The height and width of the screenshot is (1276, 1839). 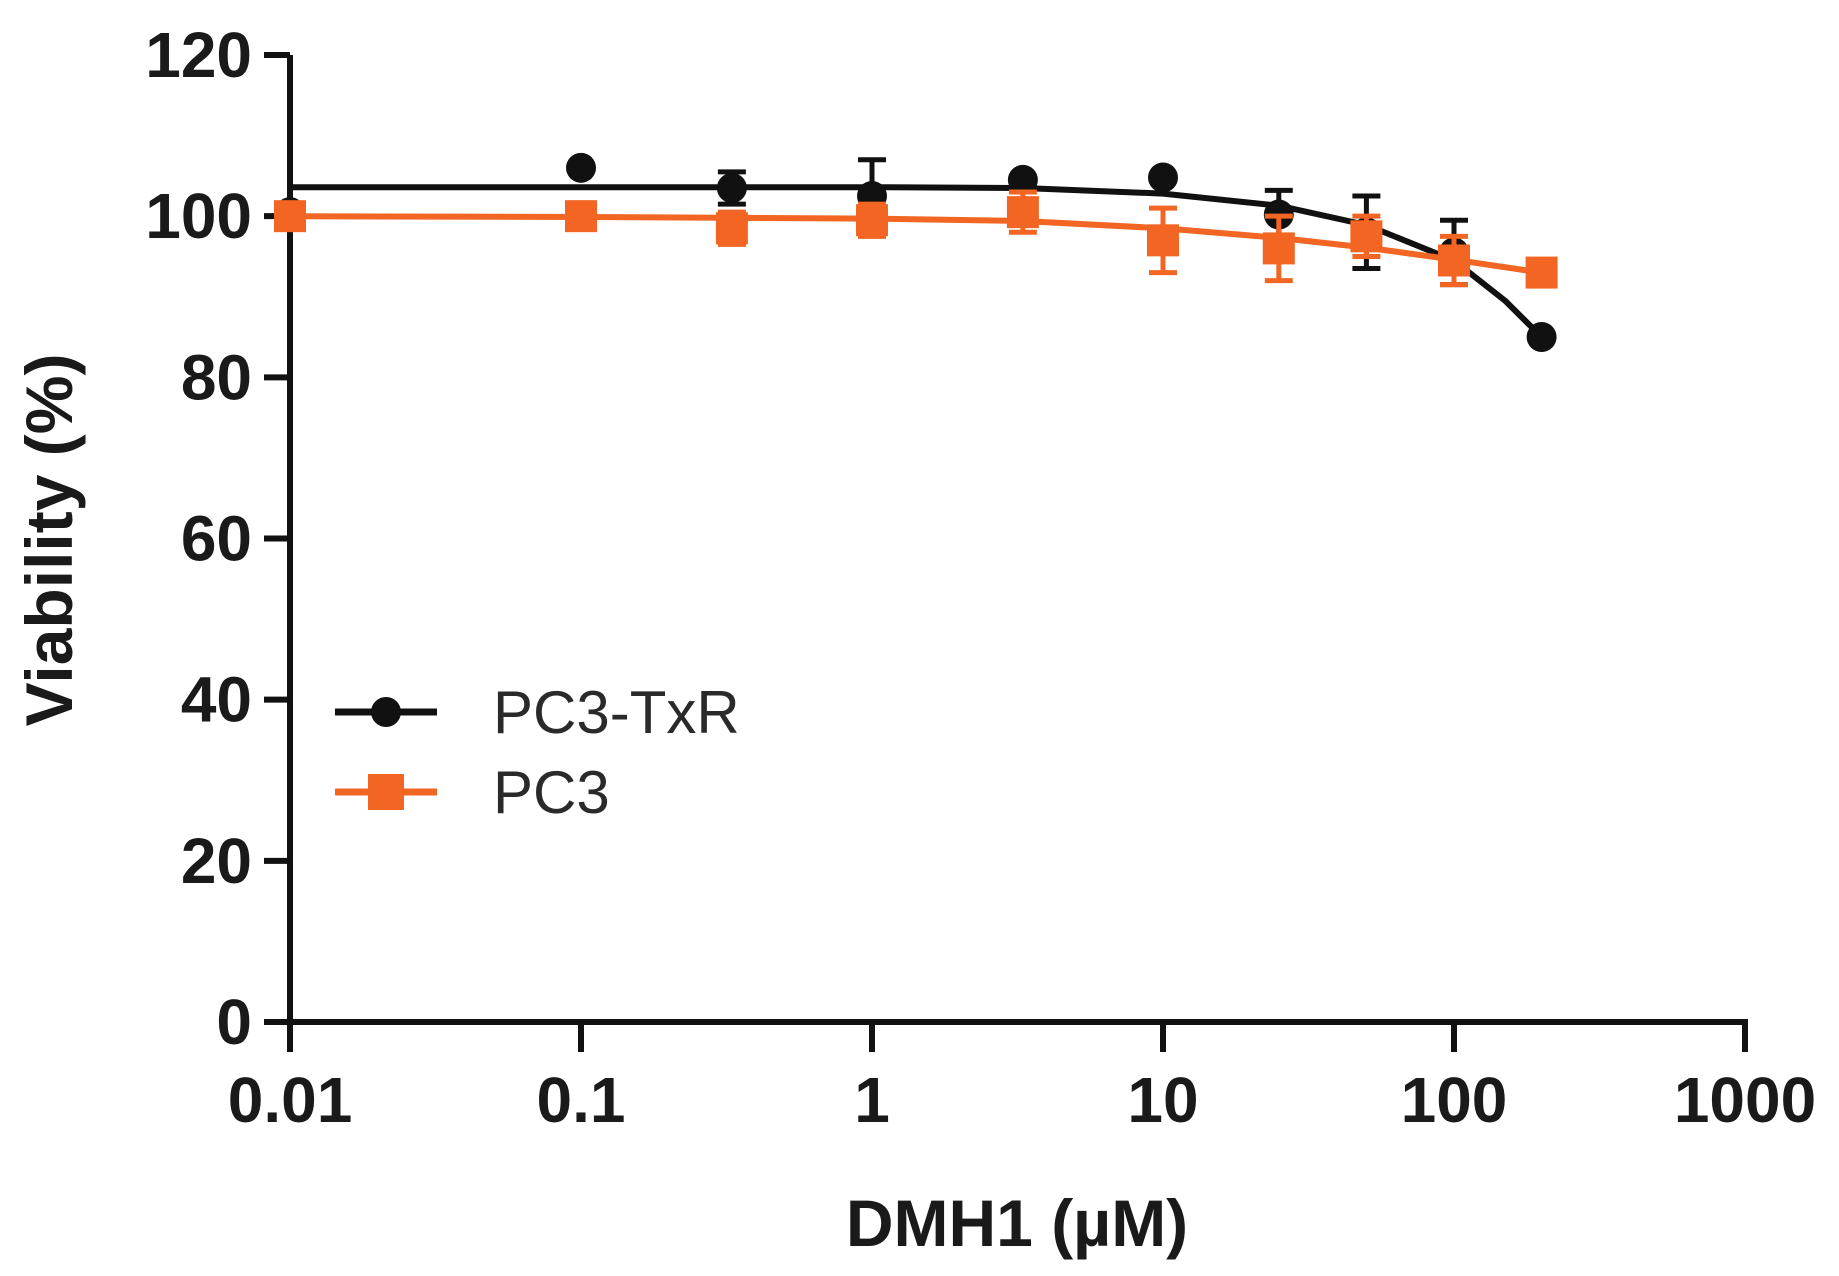 What do you see at coordinates (216, 539) in the screenshot?
I see `y-tick-label: 60` at bounding box center [216, 539].